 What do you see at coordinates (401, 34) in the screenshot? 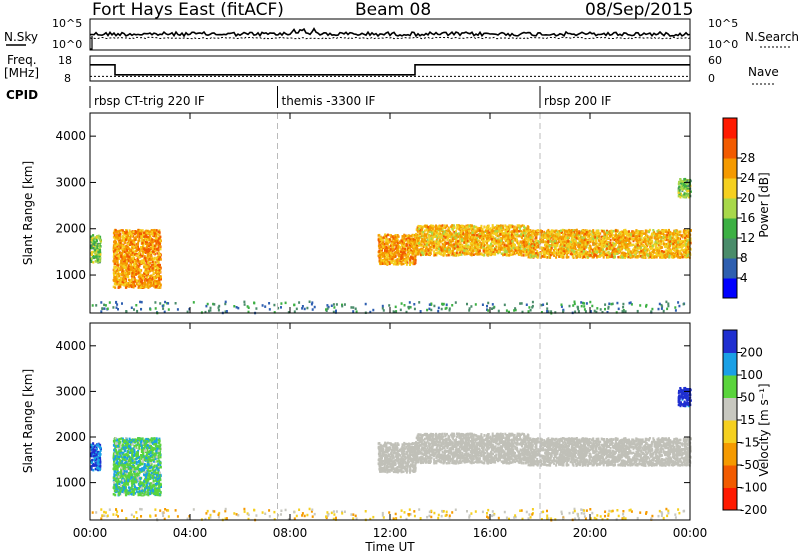
I see `noise-panel: N.Sky 10^5 10^0 10^5 10^0 N.Search` at bounding box center [401, 34].